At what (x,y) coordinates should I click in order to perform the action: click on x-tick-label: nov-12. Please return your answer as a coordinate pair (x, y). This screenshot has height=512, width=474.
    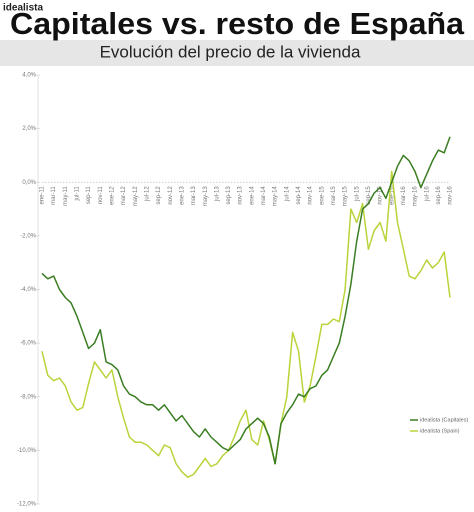
    Looking at the image, I should click on (171, 195).